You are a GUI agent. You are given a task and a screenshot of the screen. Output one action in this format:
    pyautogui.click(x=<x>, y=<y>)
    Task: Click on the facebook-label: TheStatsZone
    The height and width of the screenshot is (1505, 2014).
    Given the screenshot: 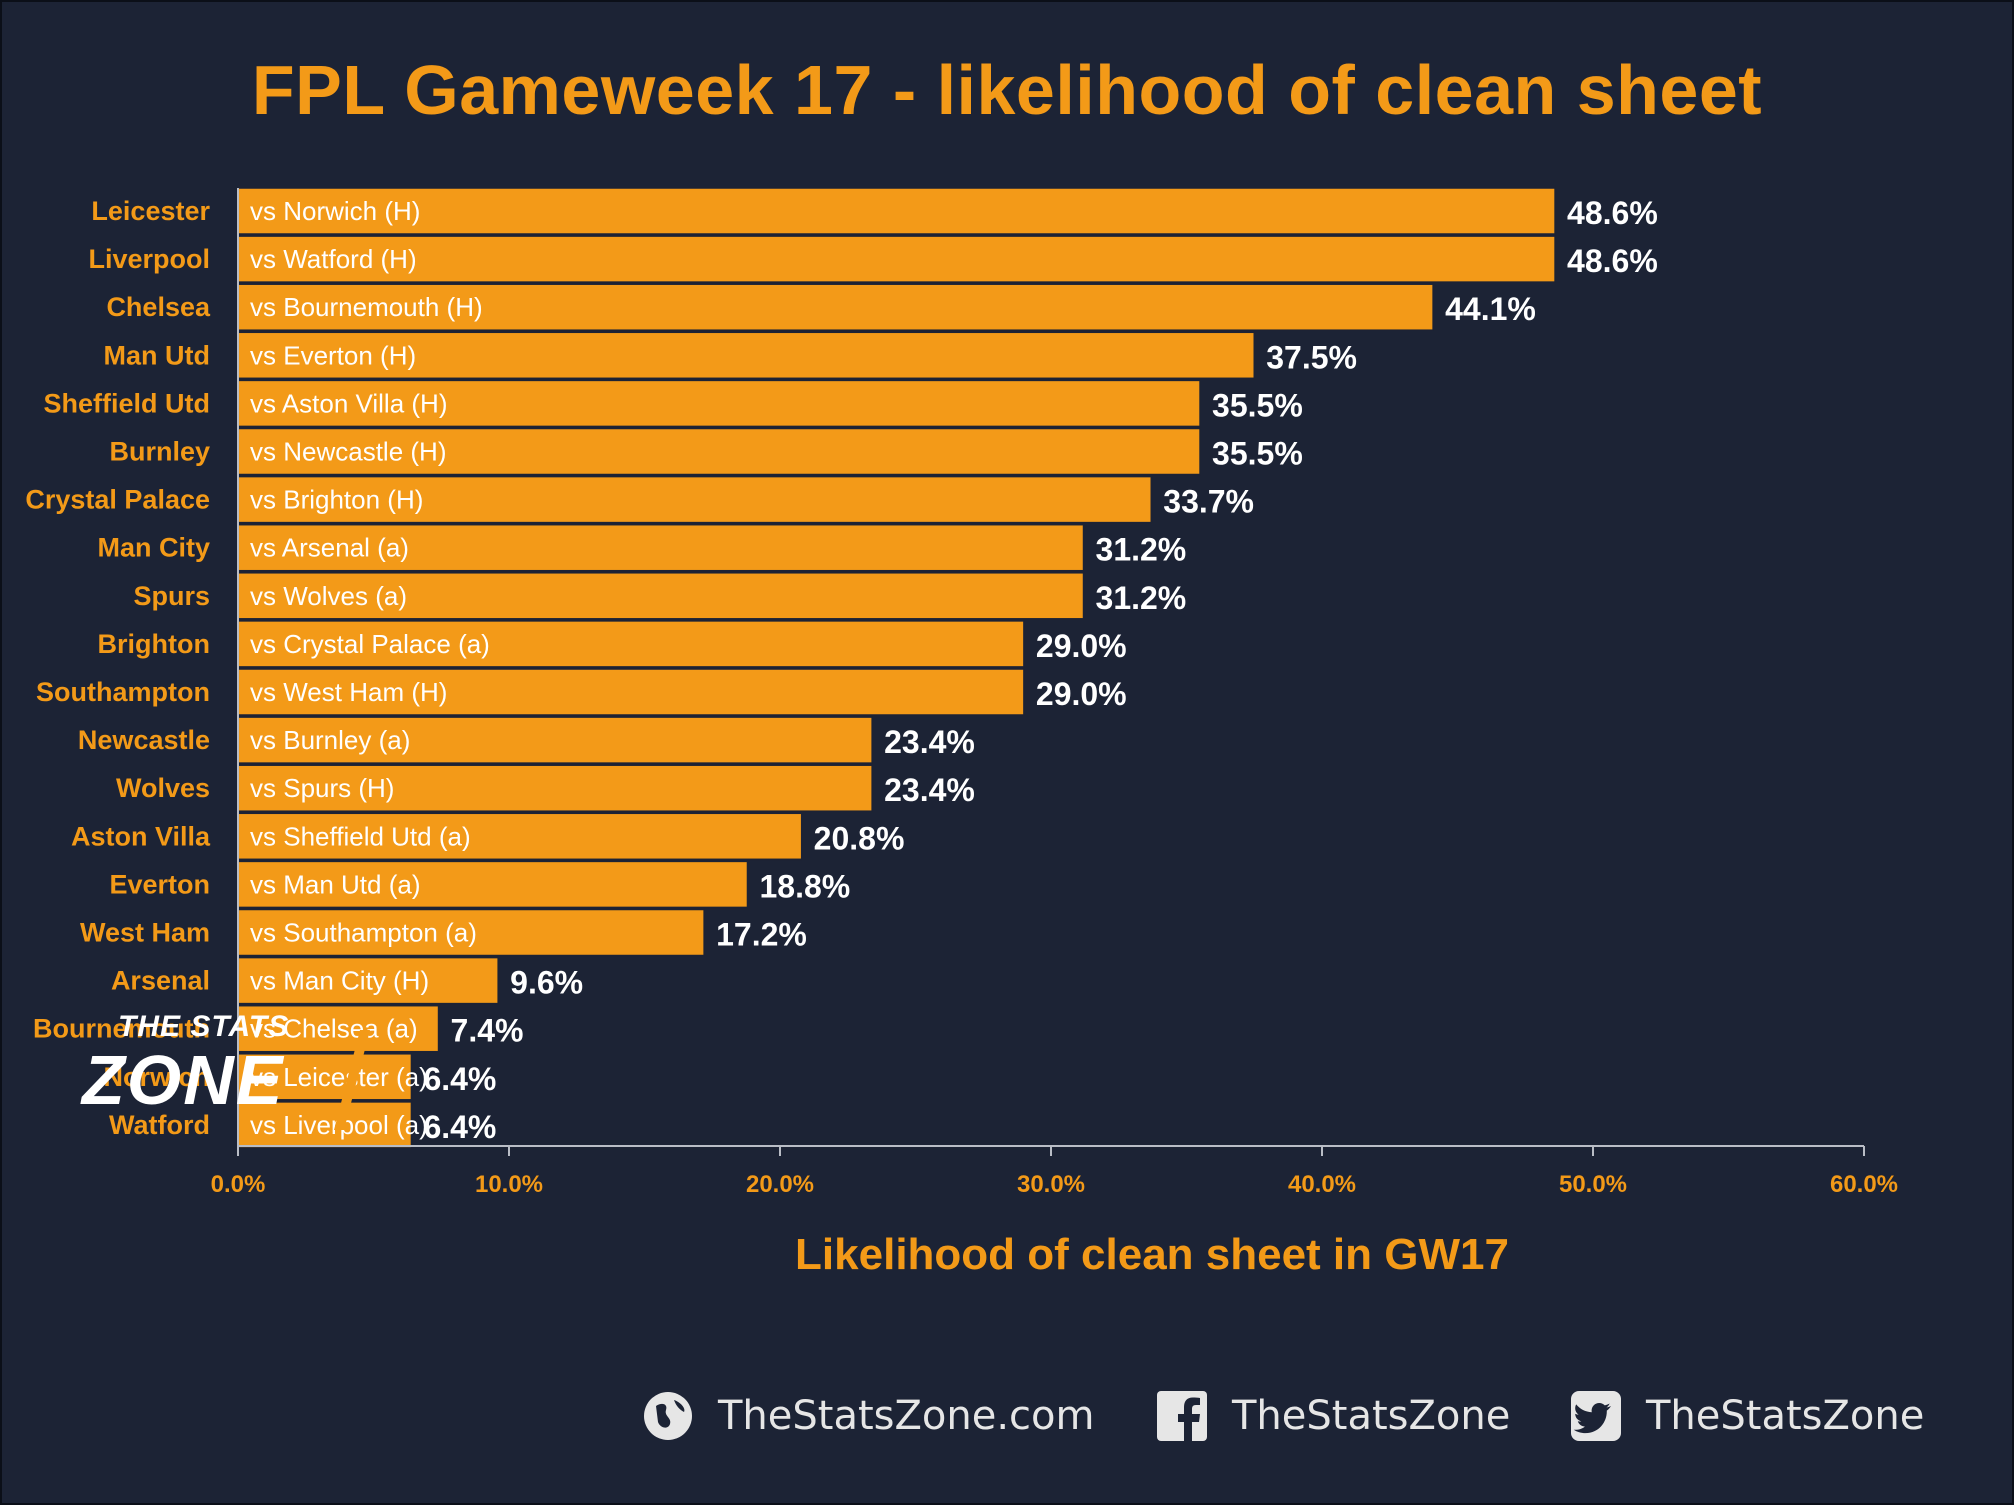 What is the action you would take?
    pyautogui.click(x=1371, y=1416)
    